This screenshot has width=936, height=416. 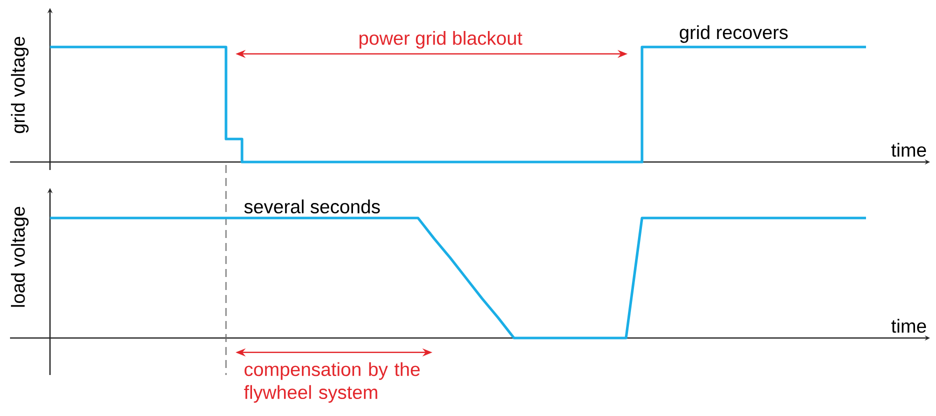 I want to click on y-axis-title: load voltage, so click(x=19, y=256).